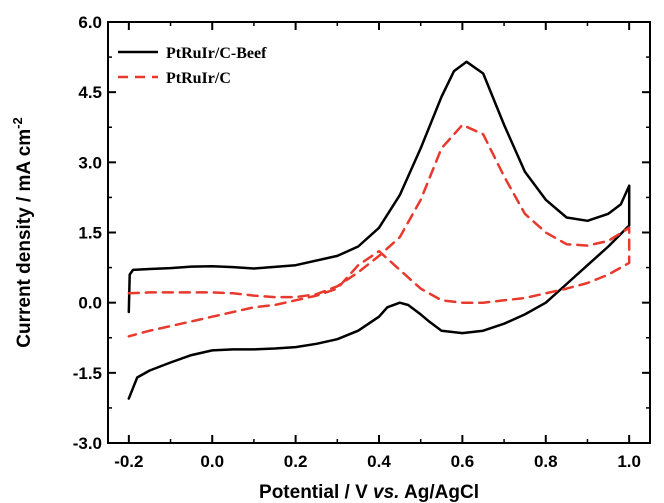 The height and width of the screenshot is (503, 664). Describe the element at coordinates (629, 461) in the screenshot. I see `x-tick-label: 1.0` at that location.